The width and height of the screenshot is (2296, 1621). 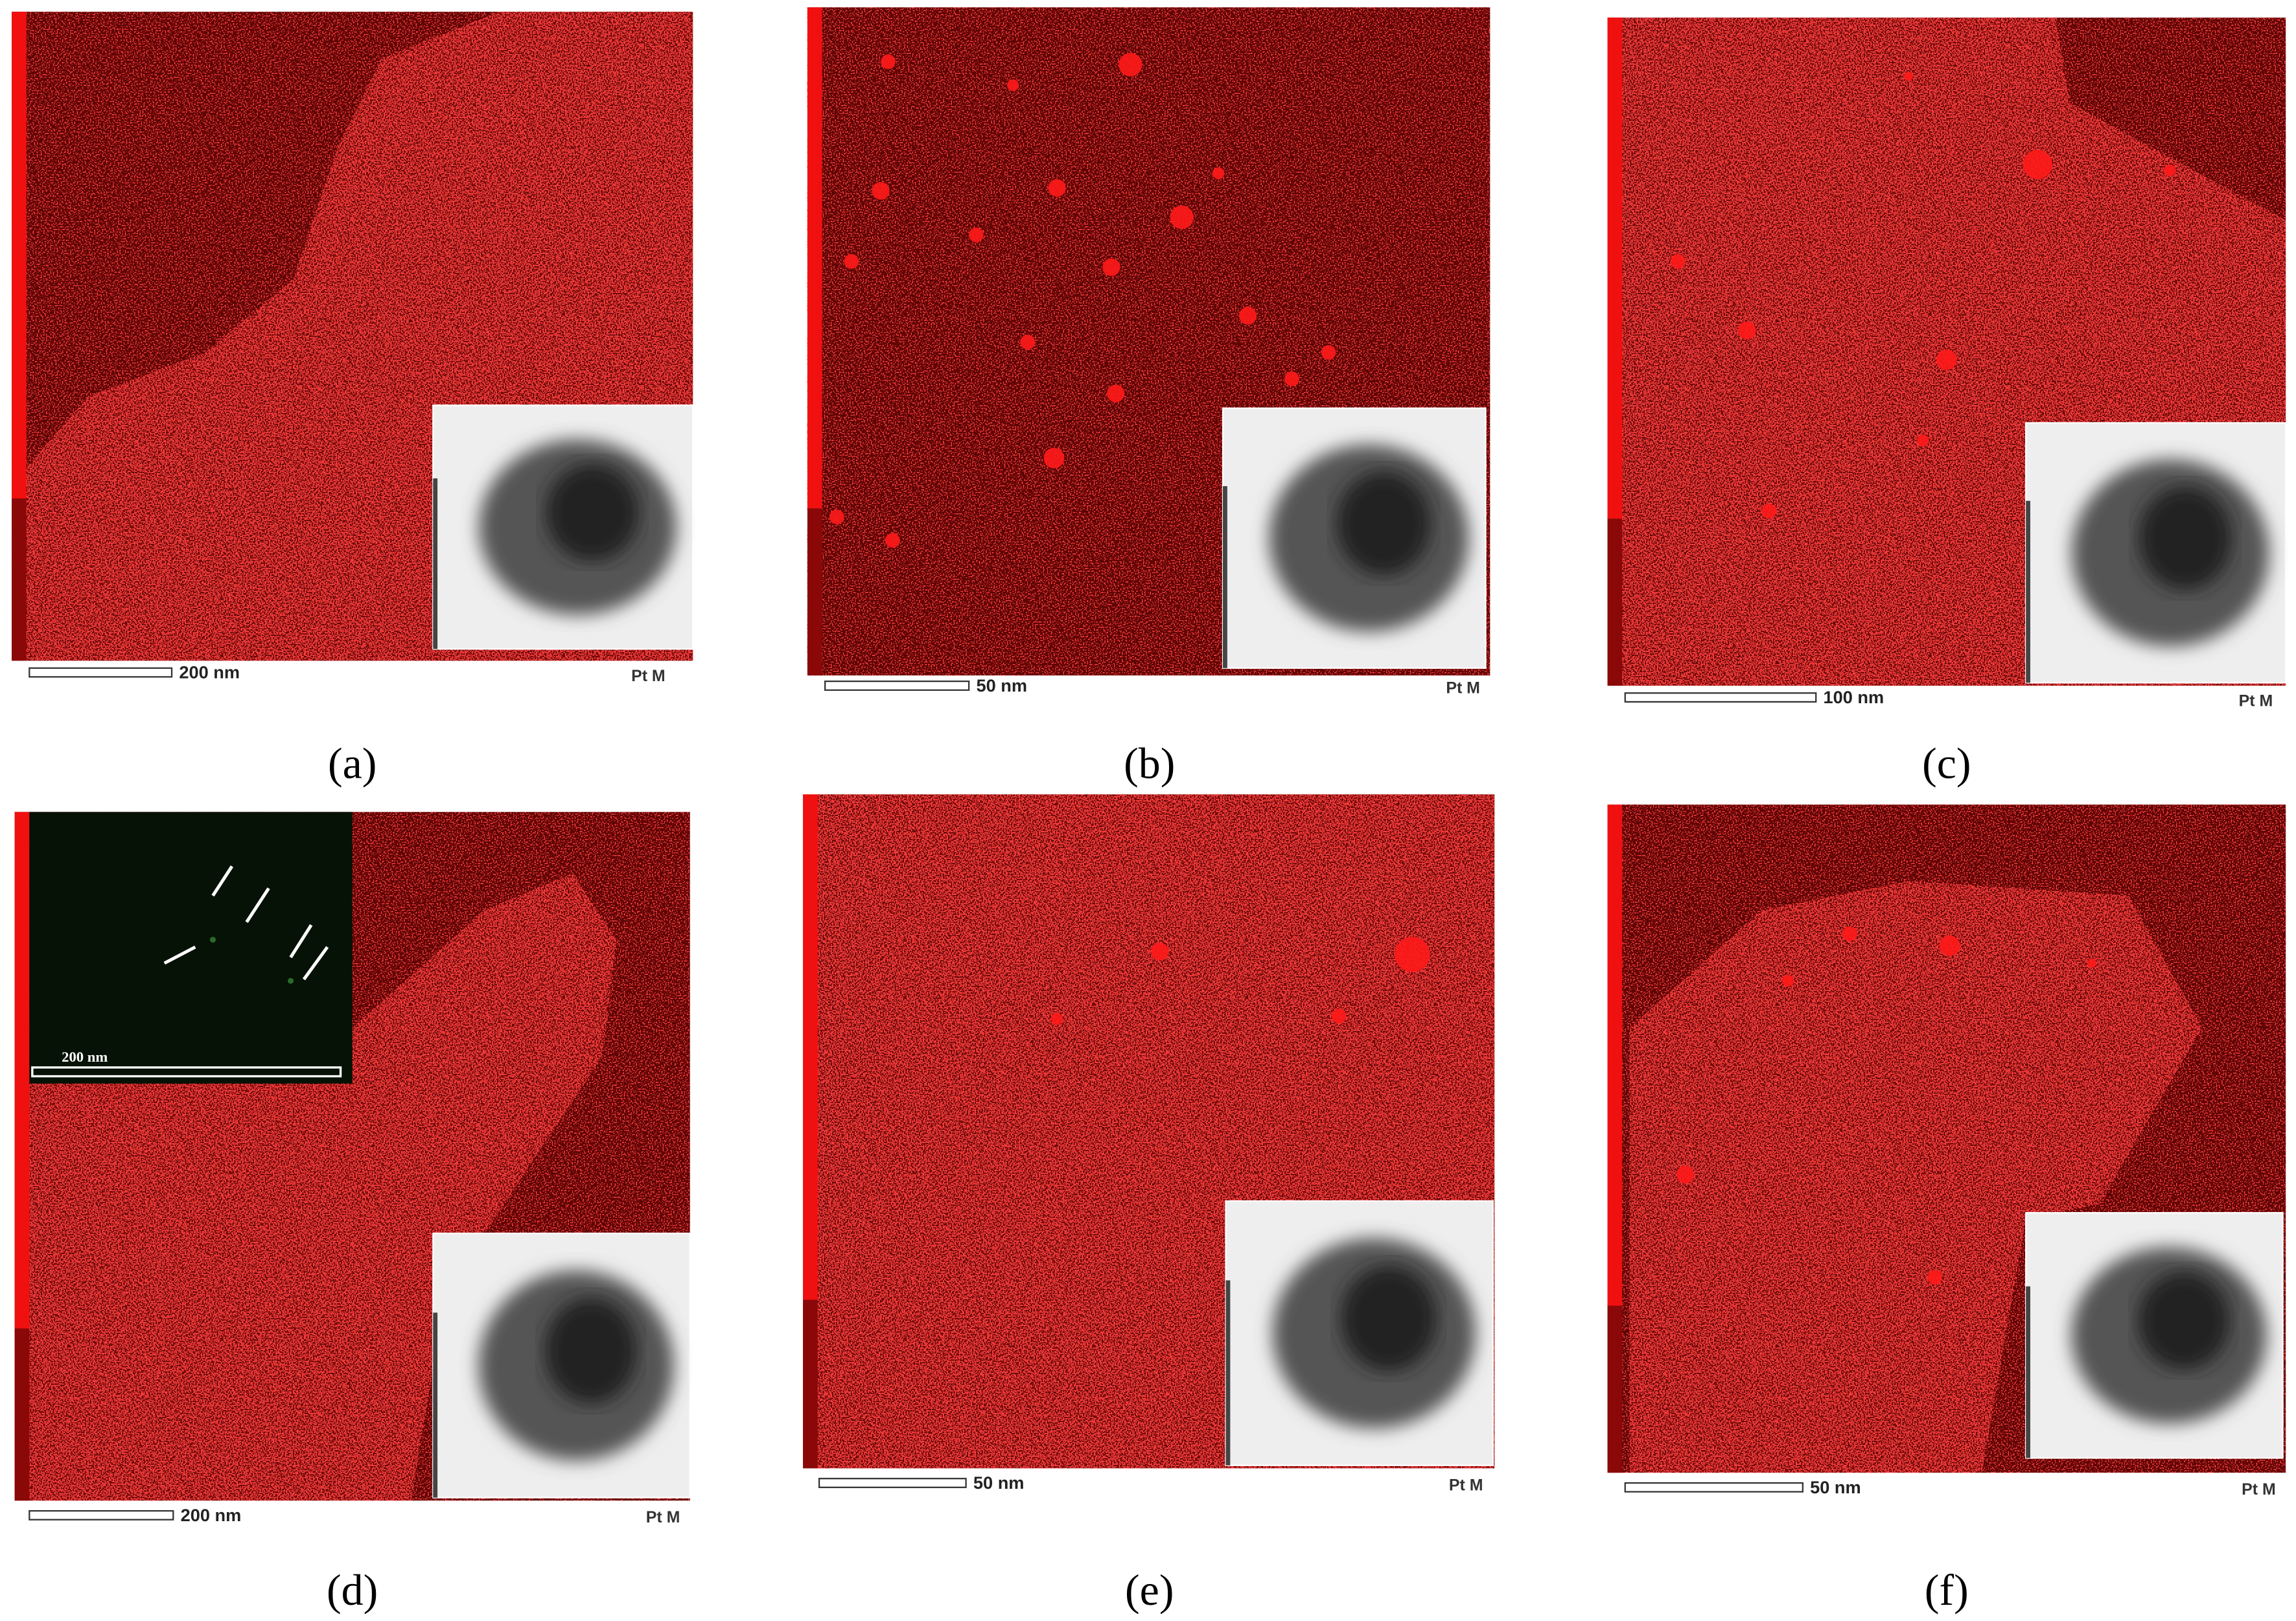 What do you see at coordinates (1149, 1590) in the screenshot?
I see `panel-label: (e)` at bounding box center [1149, 1590].